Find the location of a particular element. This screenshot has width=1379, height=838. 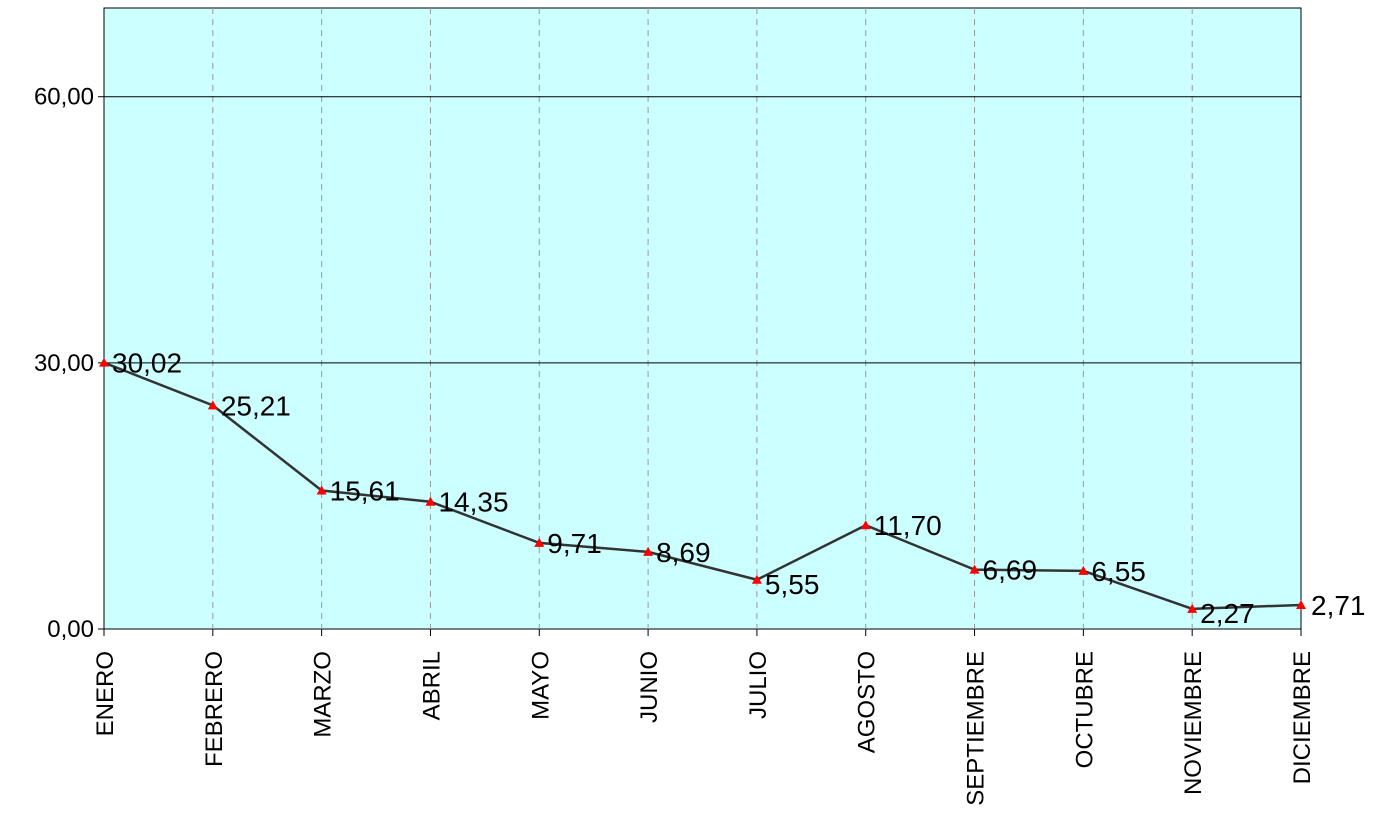

data-label: 14,35 is located at coordinates (473, 502).